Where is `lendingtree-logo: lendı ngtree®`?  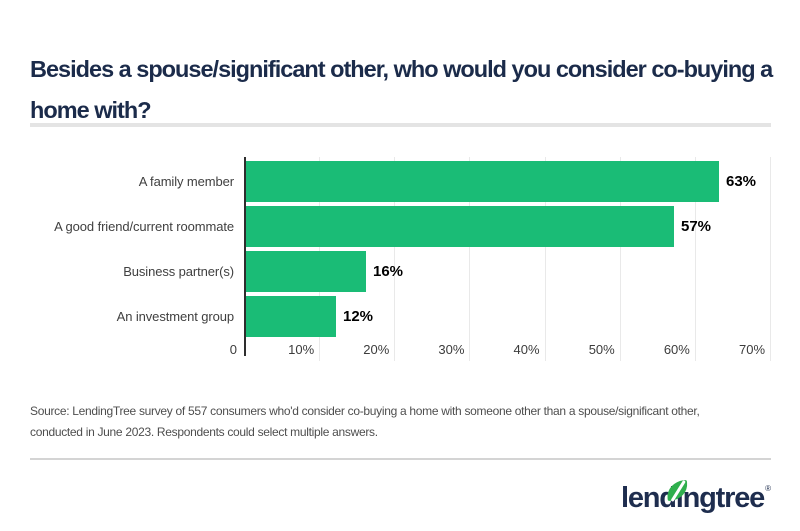 lendingtree-logo: lendı ngtree® is located at coordinates (696, 500).